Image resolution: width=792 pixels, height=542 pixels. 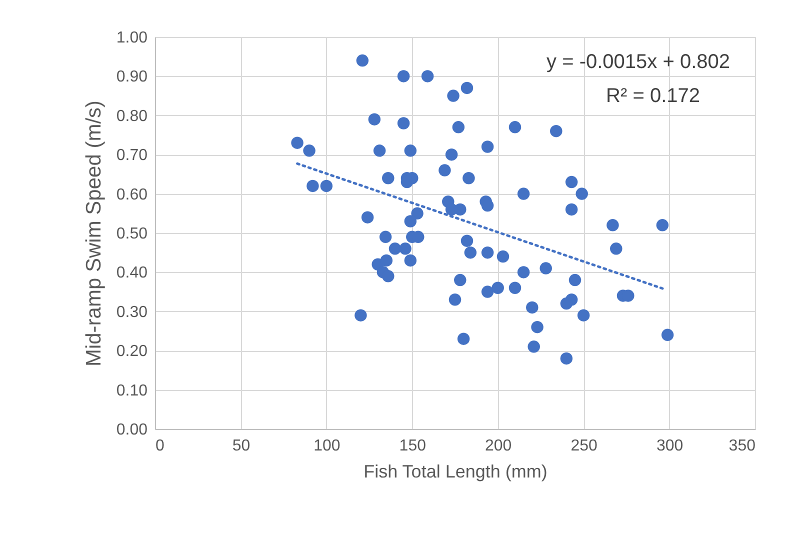 What do you see at coordinates (327, 446) in the screenshot?
I see `x-tick-label: 100` at bounding box center [327, 446].